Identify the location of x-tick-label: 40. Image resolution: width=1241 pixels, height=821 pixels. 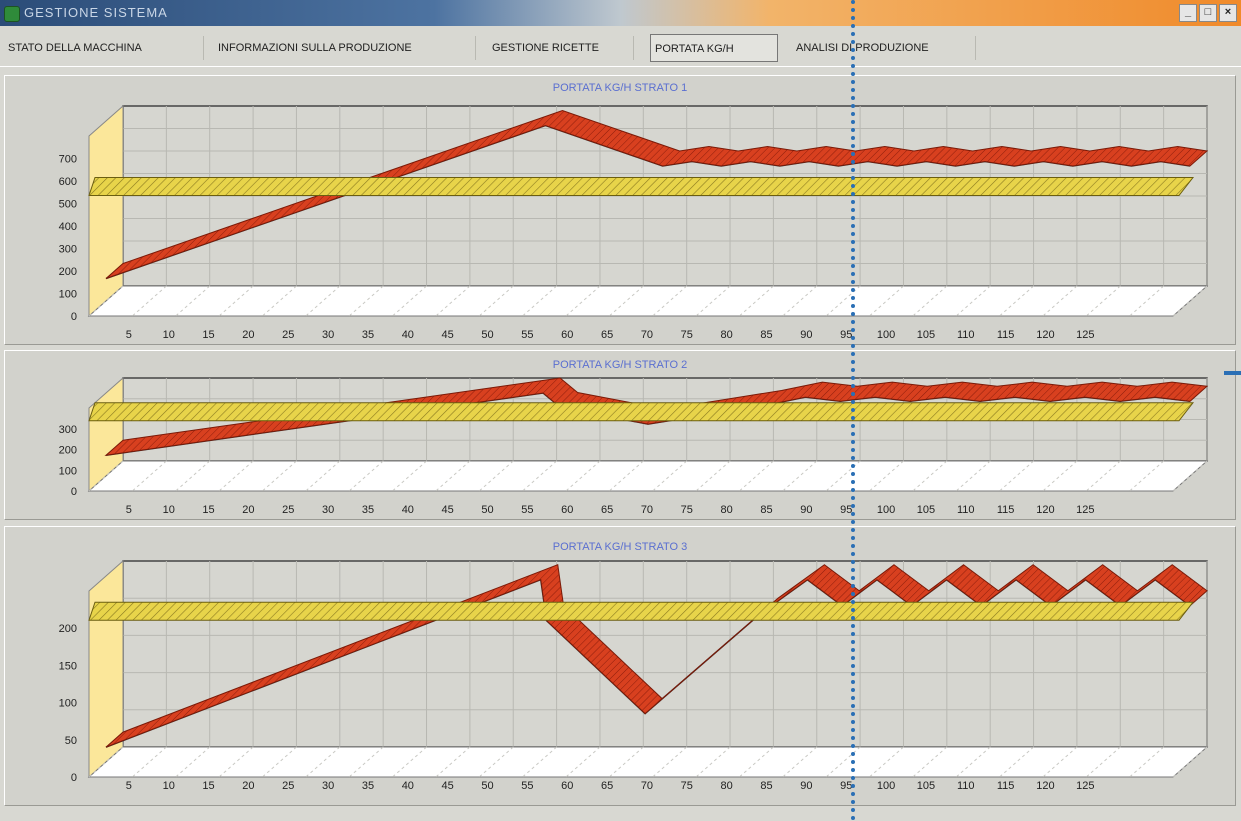
(408, 510).